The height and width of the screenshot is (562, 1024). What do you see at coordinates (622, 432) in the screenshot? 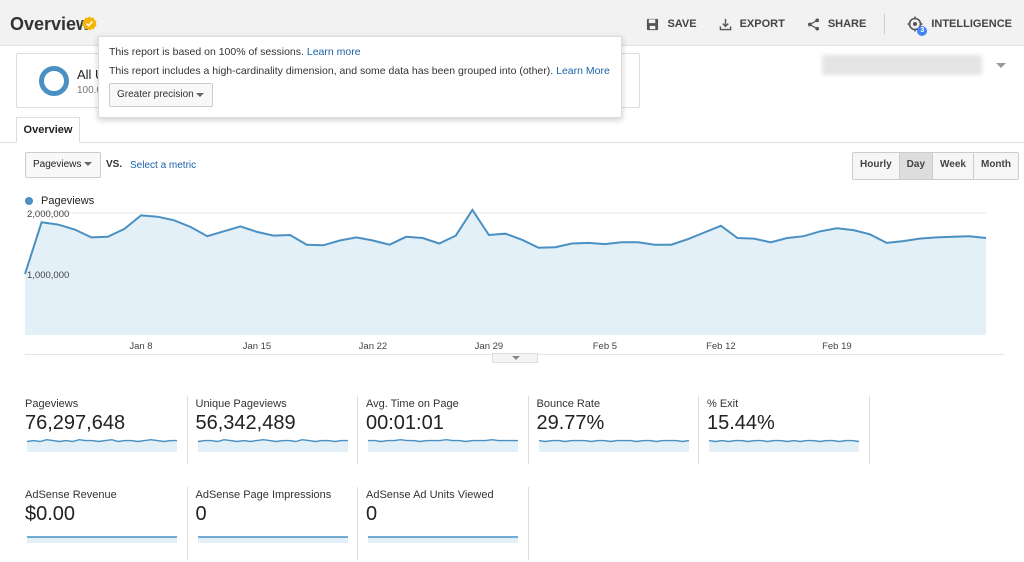
I see `stat-bounce-rate: Bounce Rate 29.77%` at bounding box center [622, 432].